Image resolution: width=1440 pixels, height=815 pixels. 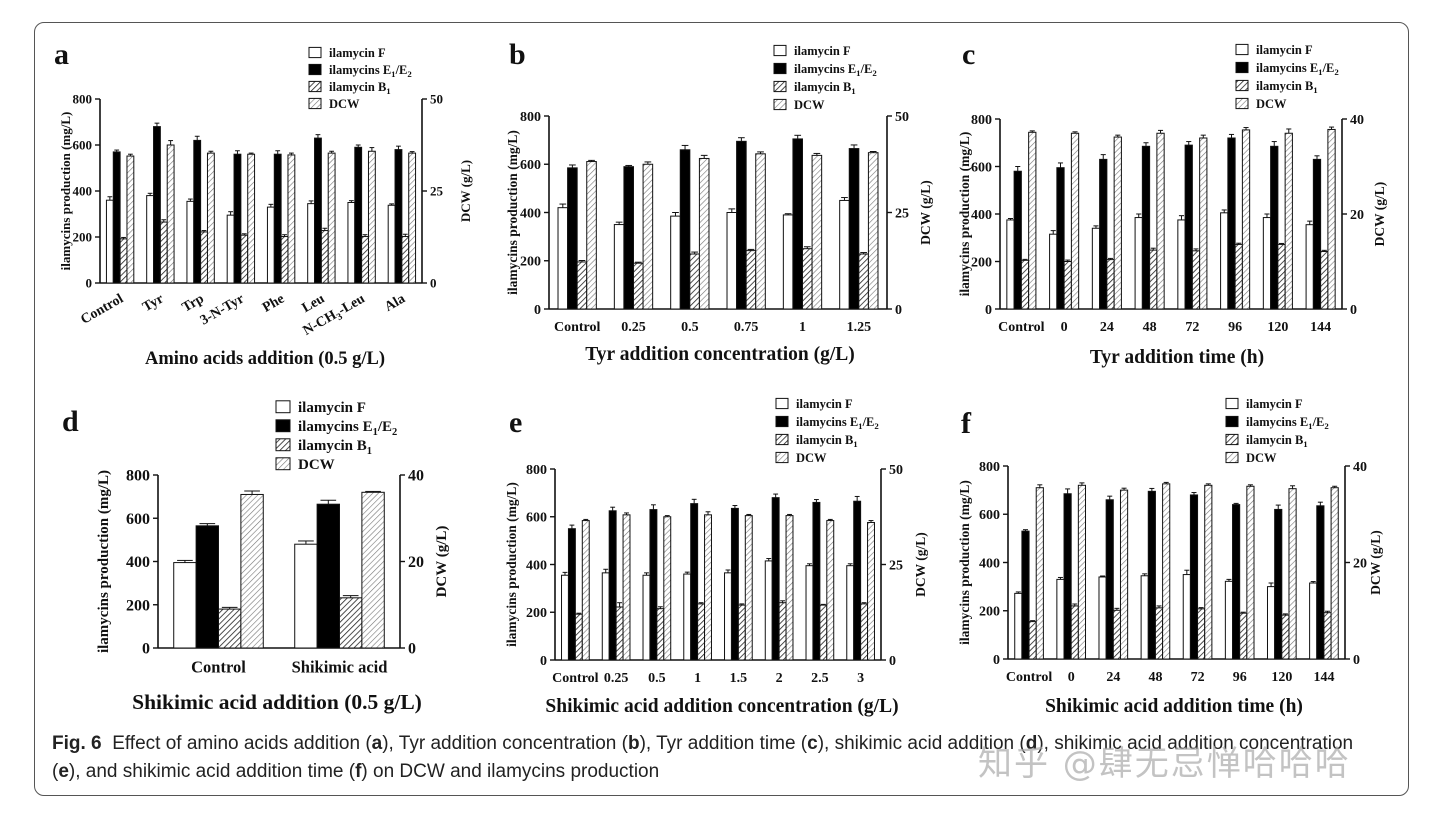 What do you see at coordinates (395, 302) in the screenshot?
I see `x-tick-label: Ala` at bounding box center [395, 302].